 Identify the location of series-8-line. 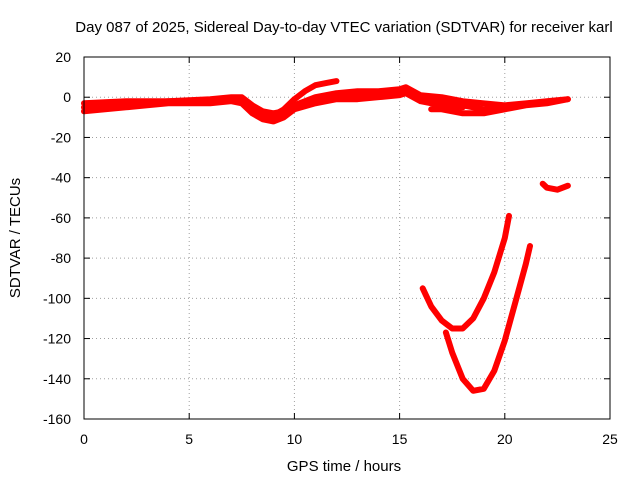
(555, 186).